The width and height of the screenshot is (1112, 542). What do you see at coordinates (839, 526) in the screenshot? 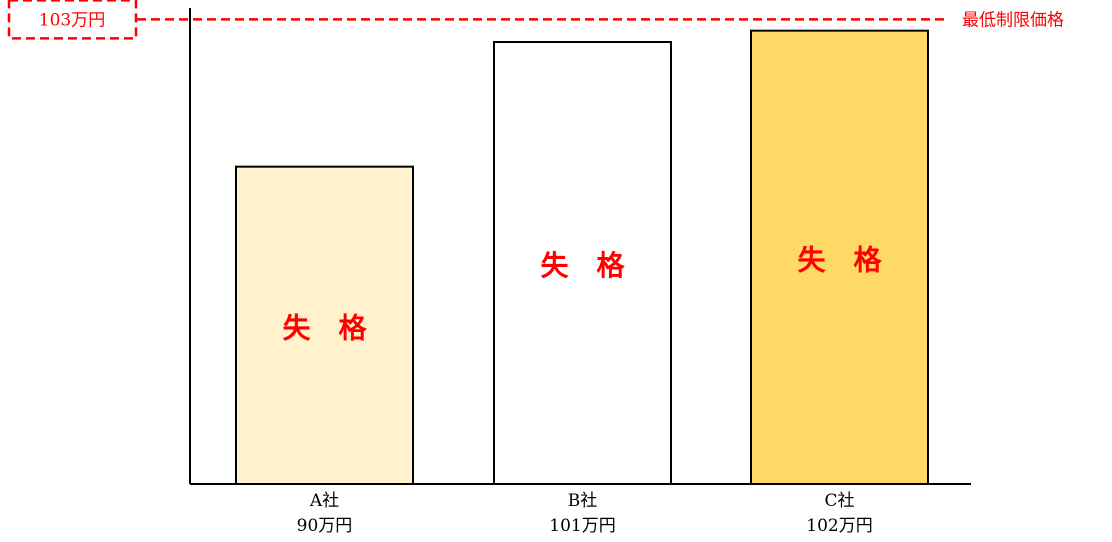
I see `price-label: 102万円` at bounding box center [839, 526].